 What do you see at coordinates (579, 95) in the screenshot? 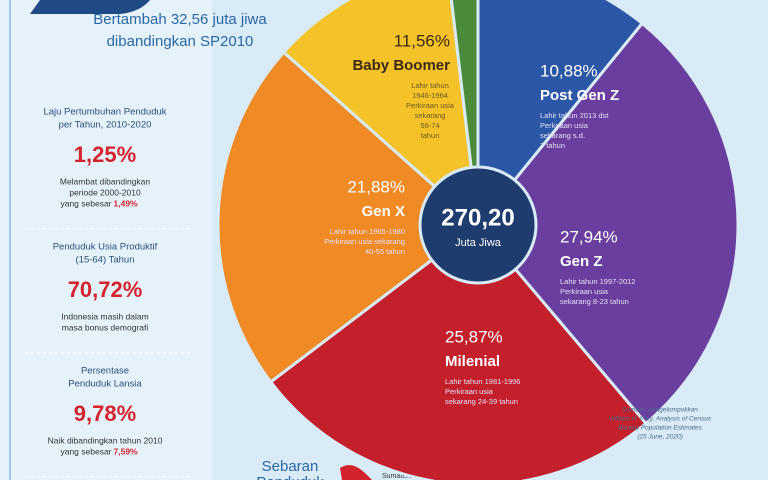
I see `slice-name: Post Gen Z` at bounding box center [579, 95].